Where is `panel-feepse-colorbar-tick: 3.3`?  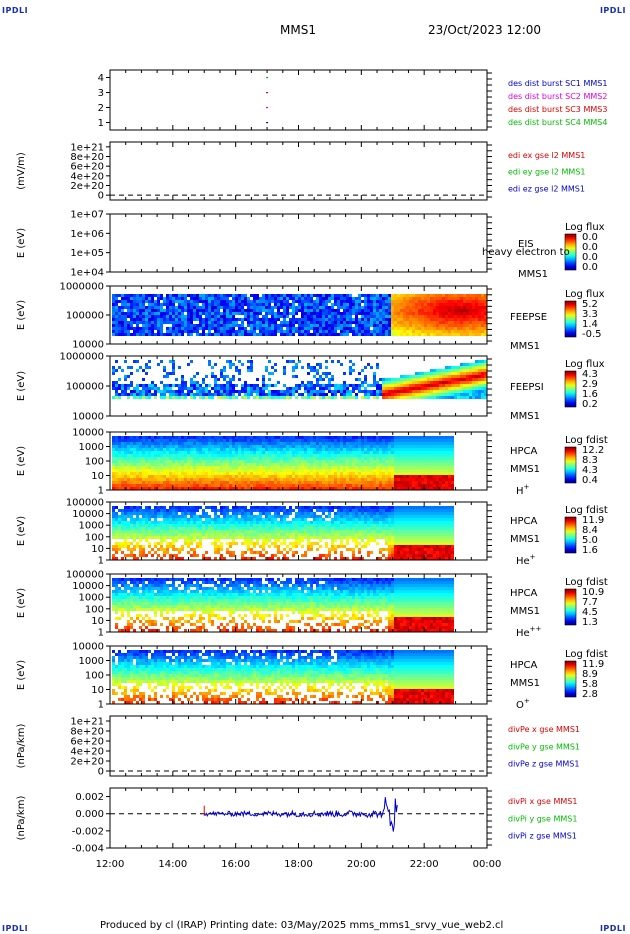 panel-feepse-colorbar-tick: 3.3 is located at coordinates (590, 314).